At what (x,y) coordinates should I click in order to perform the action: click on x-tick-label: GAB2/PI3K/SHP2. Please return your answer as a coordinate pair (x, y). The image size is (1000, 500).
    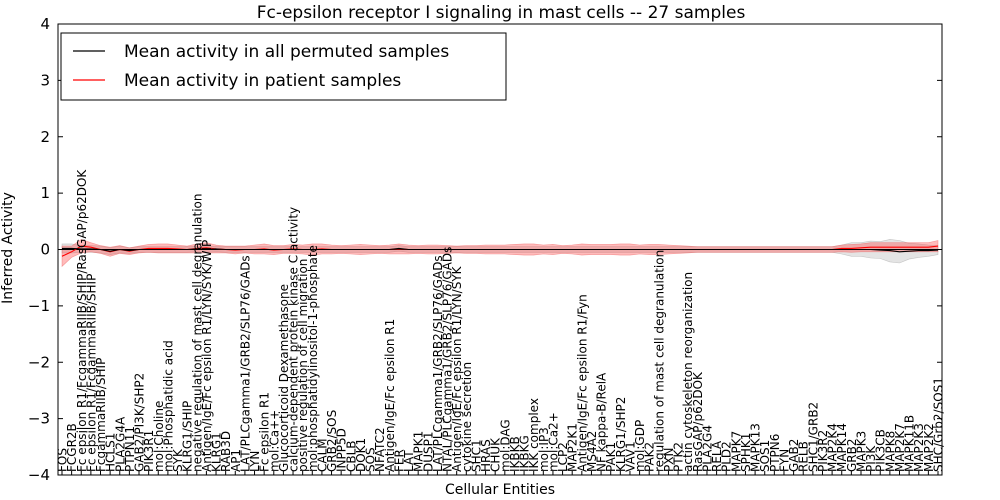
    Looking at the image, I should click on (140, 422).